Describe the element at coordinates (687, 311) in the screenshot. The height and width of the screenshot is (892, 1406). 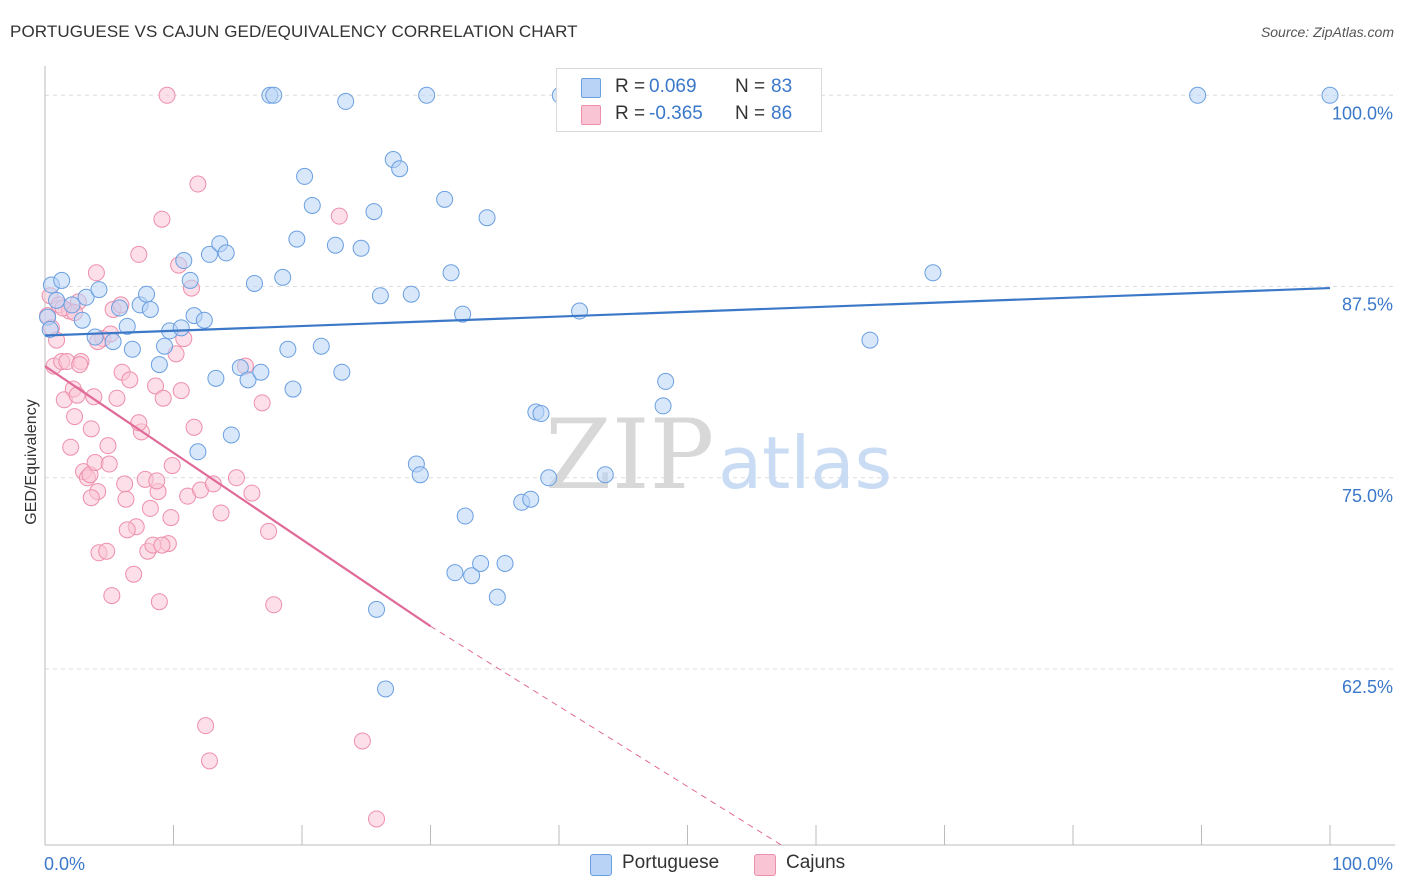
I see `portuguese-trend-line` at that location.